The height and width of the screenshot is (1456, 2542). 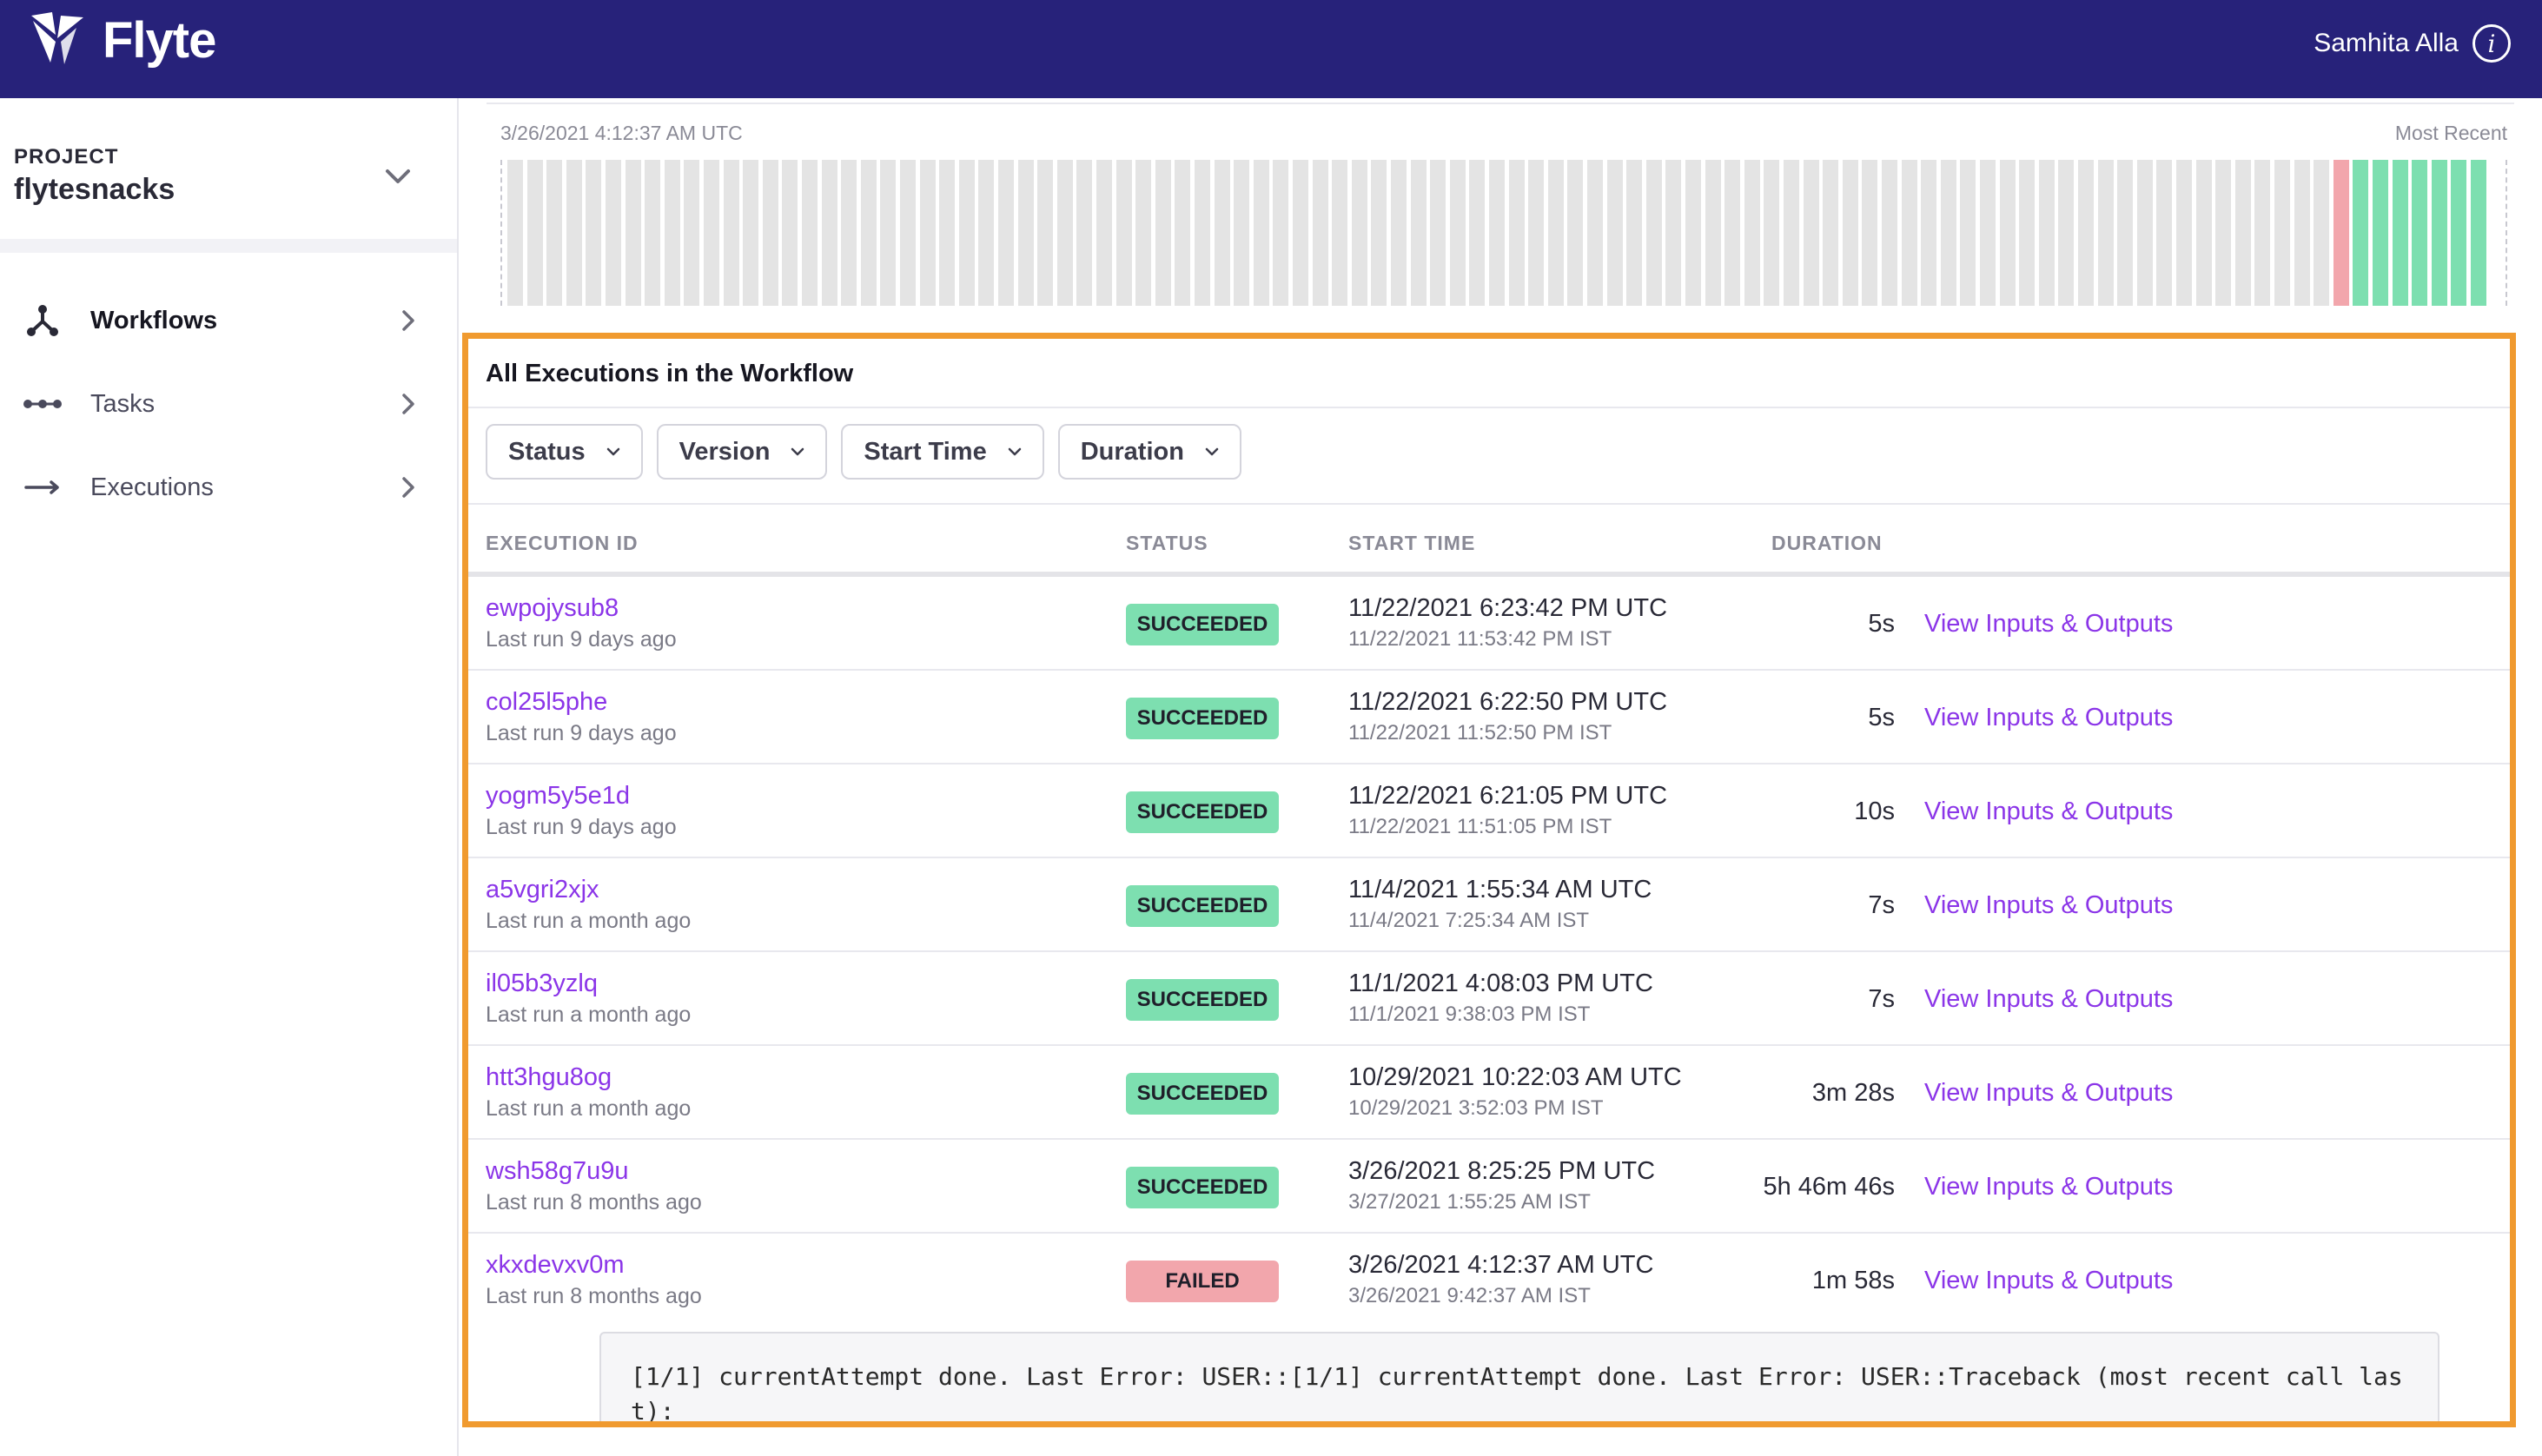 I want to click on user-menu: Samhita Alla i, so click(x=2412, y=43).